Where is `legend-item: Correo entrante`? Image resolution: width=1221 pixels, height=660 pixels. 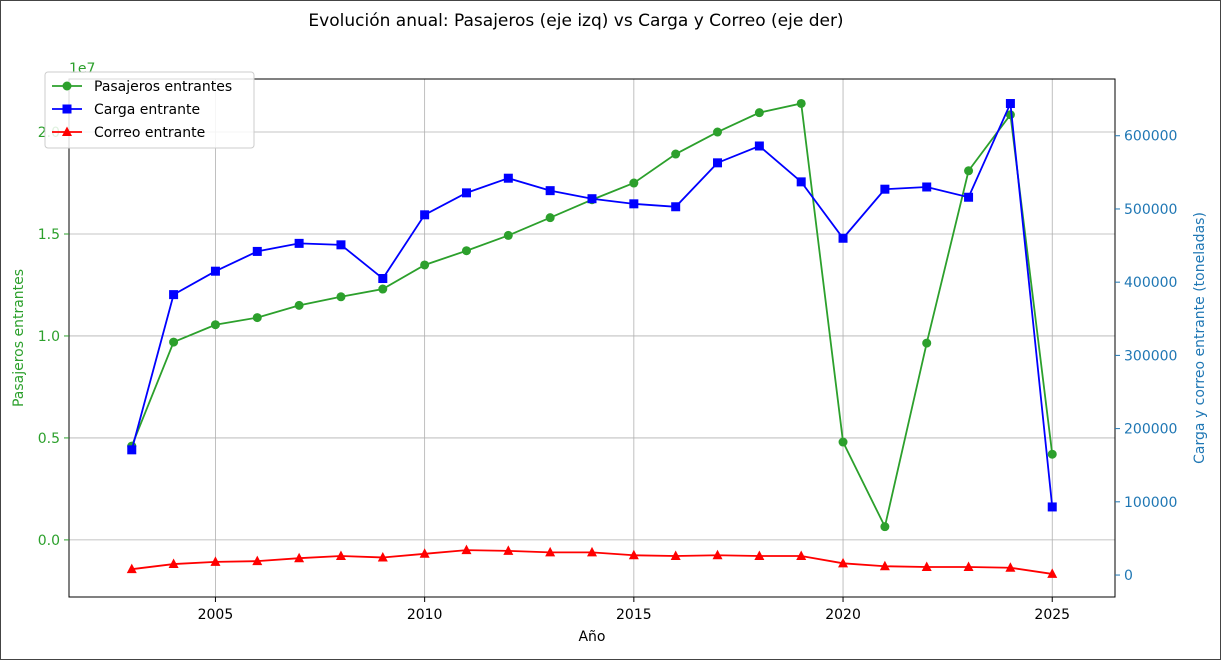 legend-item: Correo entrante is located at coordinates (128, 133).